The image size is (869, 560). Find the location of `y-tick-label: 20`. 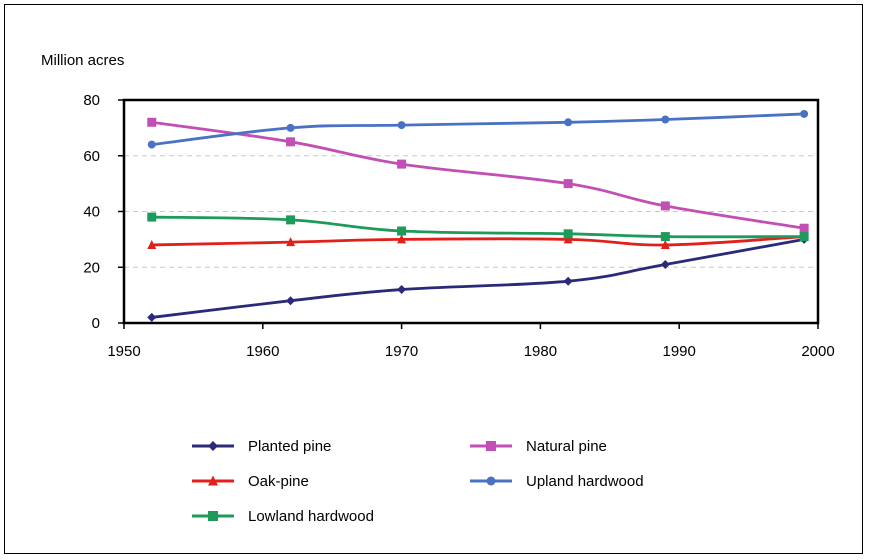

y-tick-label: 20 is located at coordinates (91, 267).